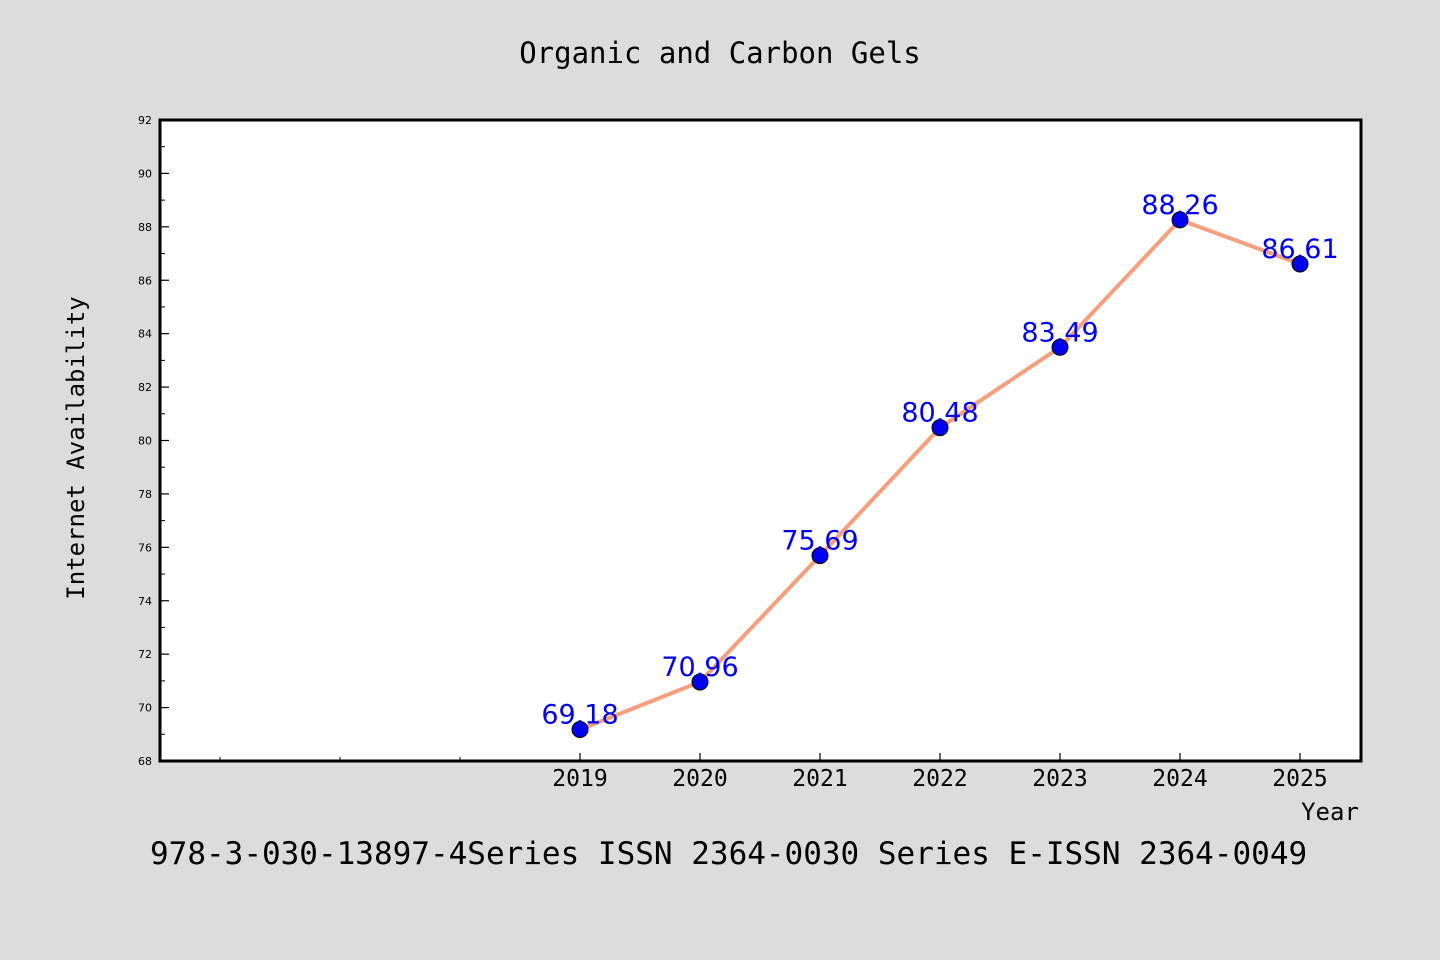 The width and height of the screenshot is (1440, 960). Describe the element at coordinates (720, 53) in the screenshot. I see `chart-title: Organic and Carbon Gels` at that location.